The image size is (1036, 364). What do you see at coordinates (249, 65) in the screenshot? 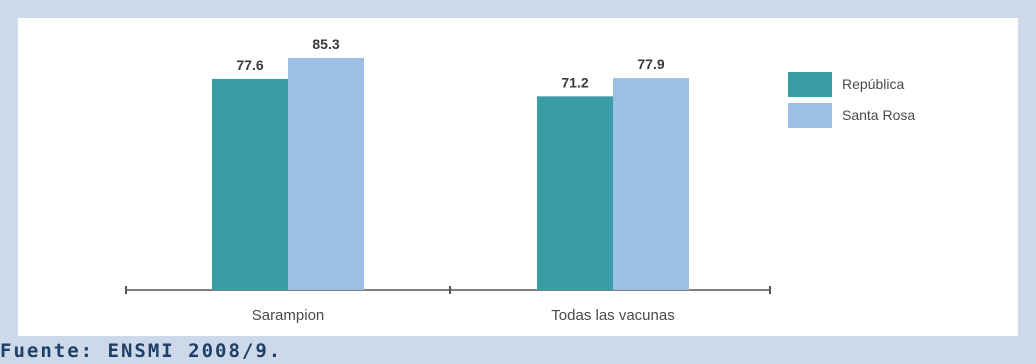
I see `data-label: 77.6` at bounding box center [249, 65].